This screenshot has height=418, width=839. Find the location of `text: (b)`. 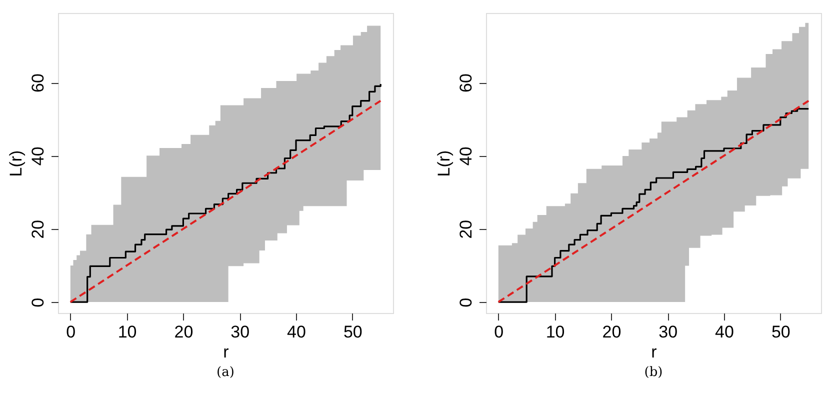

text: (b) is located at coordinates (653, 372).